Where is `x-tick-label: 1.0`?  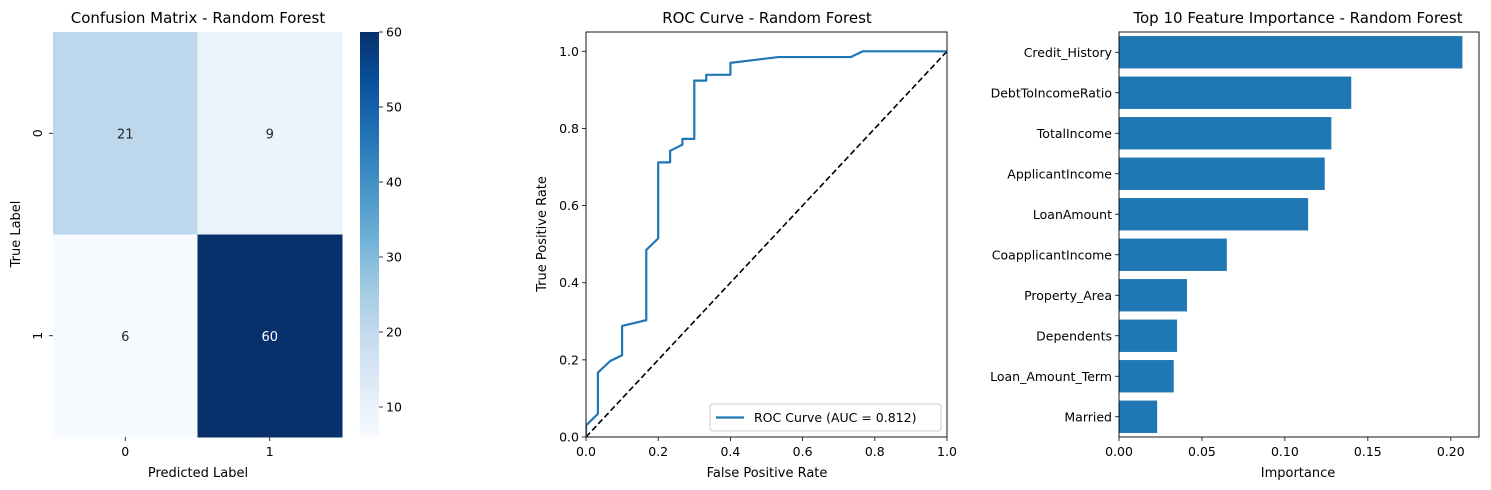
x-tick-label: 1.0 is located at coordinates (947, 451).